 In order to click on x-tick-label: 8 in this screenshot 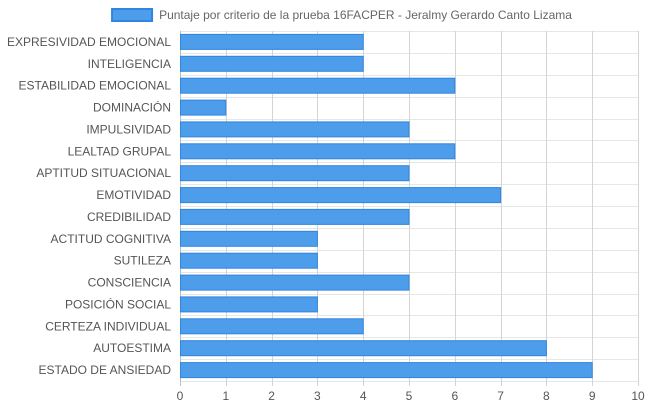, I will do `click(546, 396)`.